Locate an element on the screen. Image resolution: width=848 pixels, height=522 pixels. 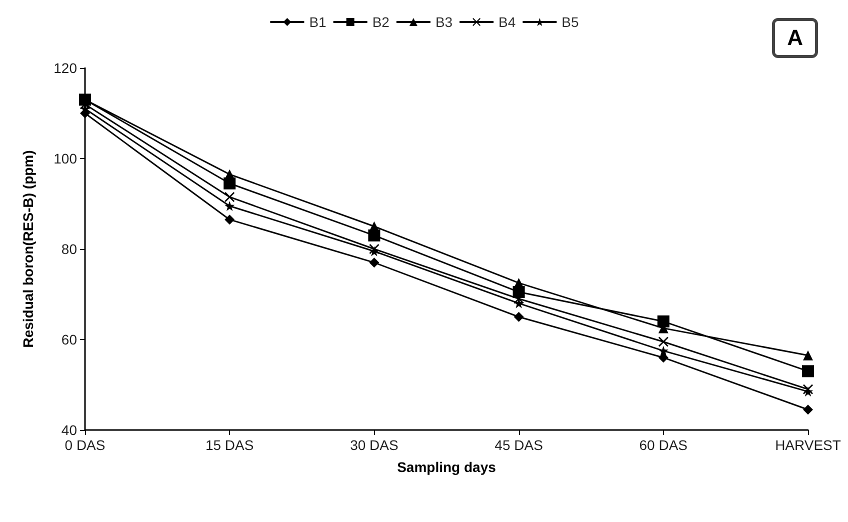
x-tick-label: 30 DAS is located at coordinates (374, 445).